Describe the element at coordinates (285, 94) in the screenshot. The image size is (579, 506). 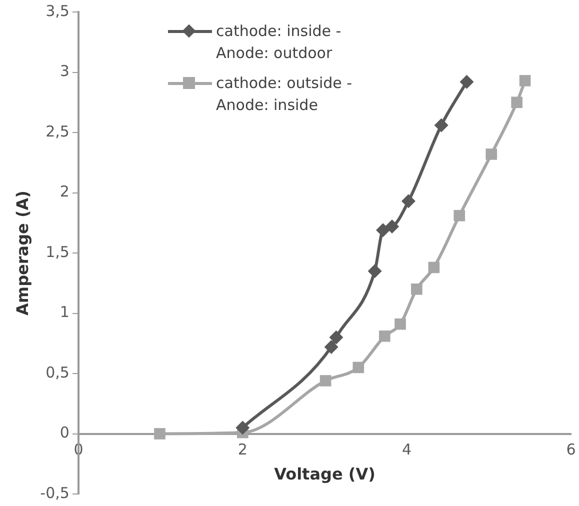
I see `legend-label: cathode: outside - Anode: inside` at that location.